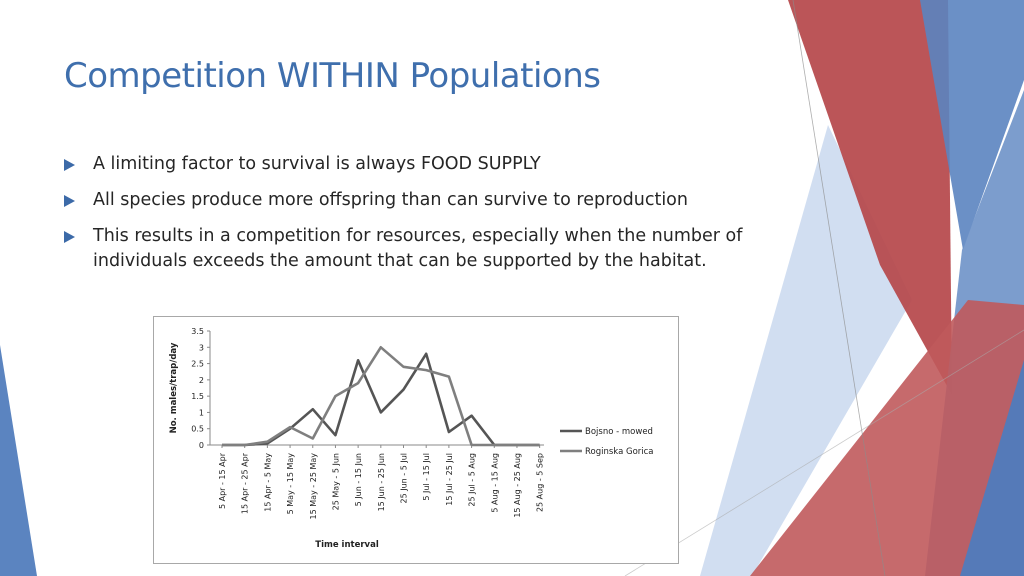  Describe the element at coordinates (197, 331) in the screenshot. I see `y-tick-label: 3.5` at that location.